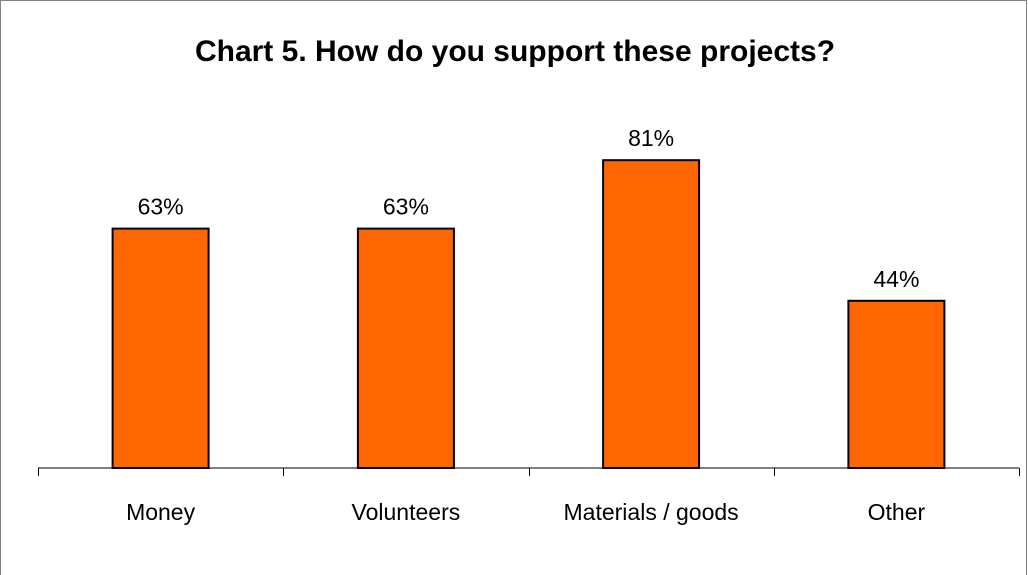 The image size is (1028, 575). I want to click on category-labels-layer: Money Volunteers Materials / goods Other, so click(525, 512).